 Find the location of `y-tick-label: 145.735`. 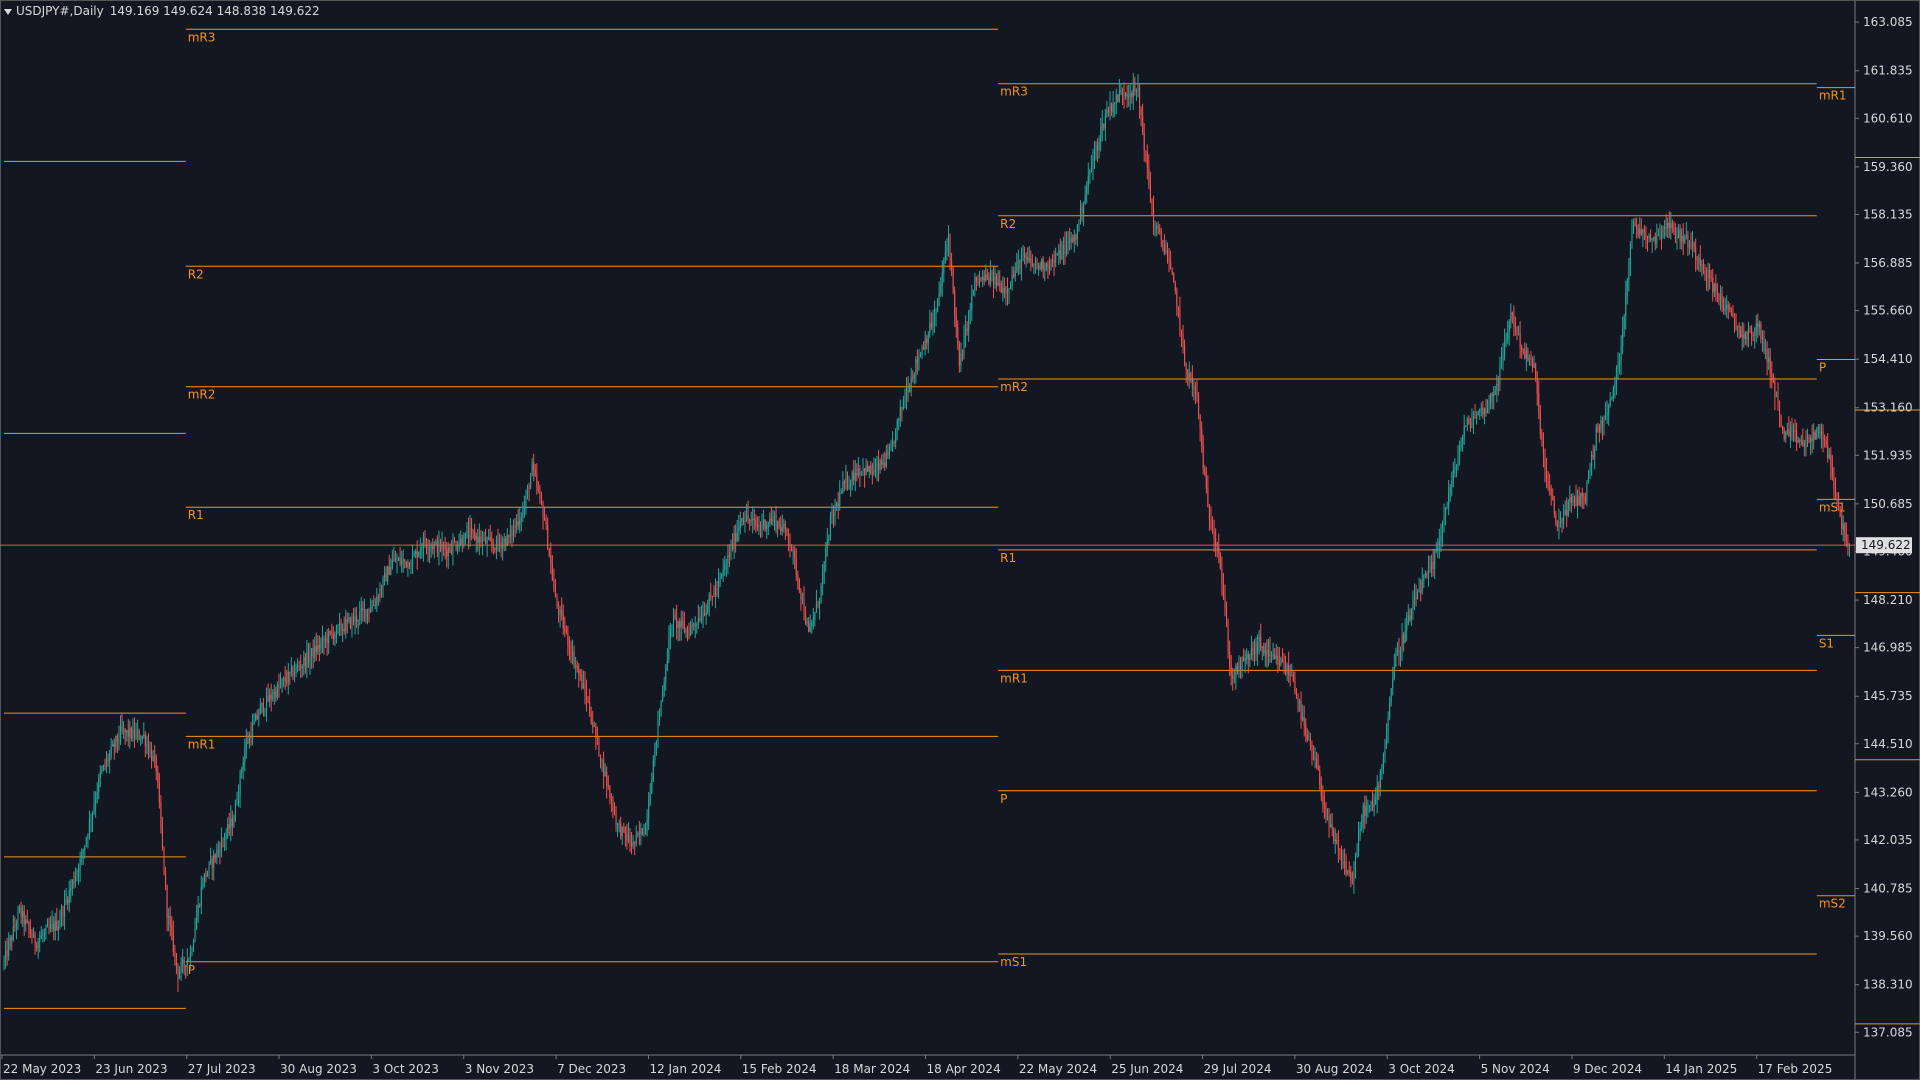

y-tick-label: 145.735 is located at coordinates (1888, 696).